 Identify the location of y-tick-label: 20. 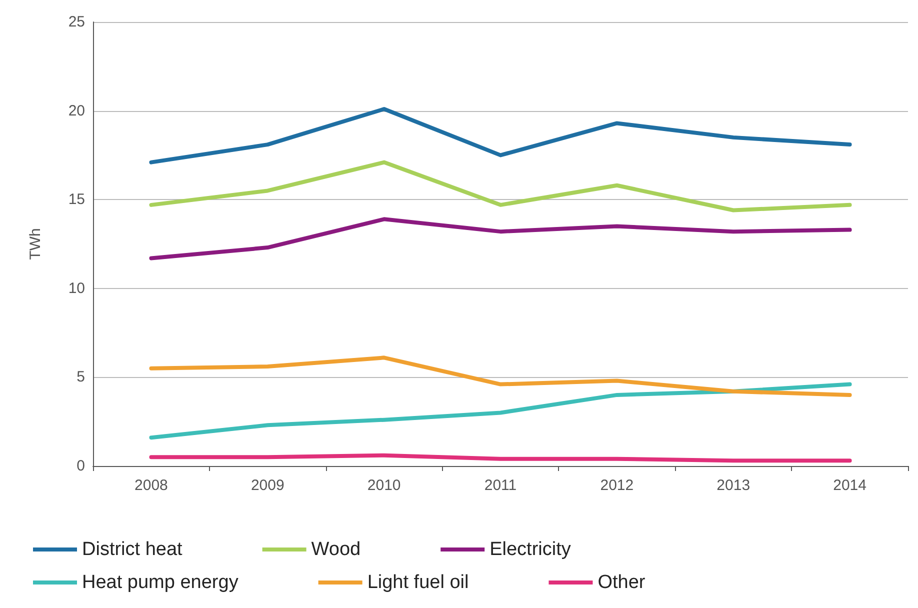
(76, 111).